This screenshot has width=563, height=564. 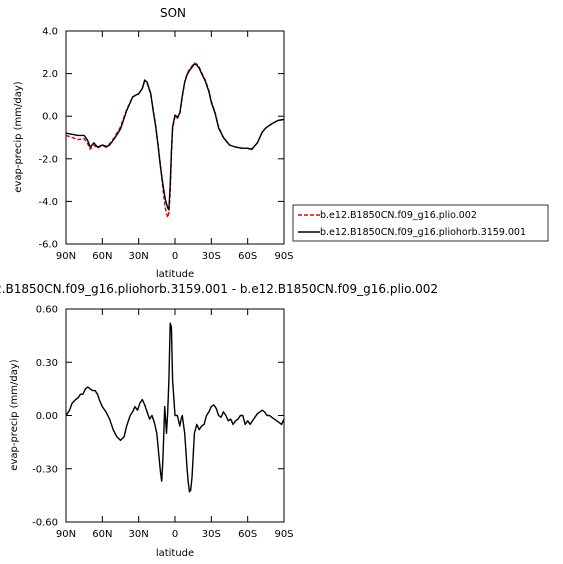 I want to click on chart1-y-axis-title: evap-precip (mm/day), so click(x=18, y=136).